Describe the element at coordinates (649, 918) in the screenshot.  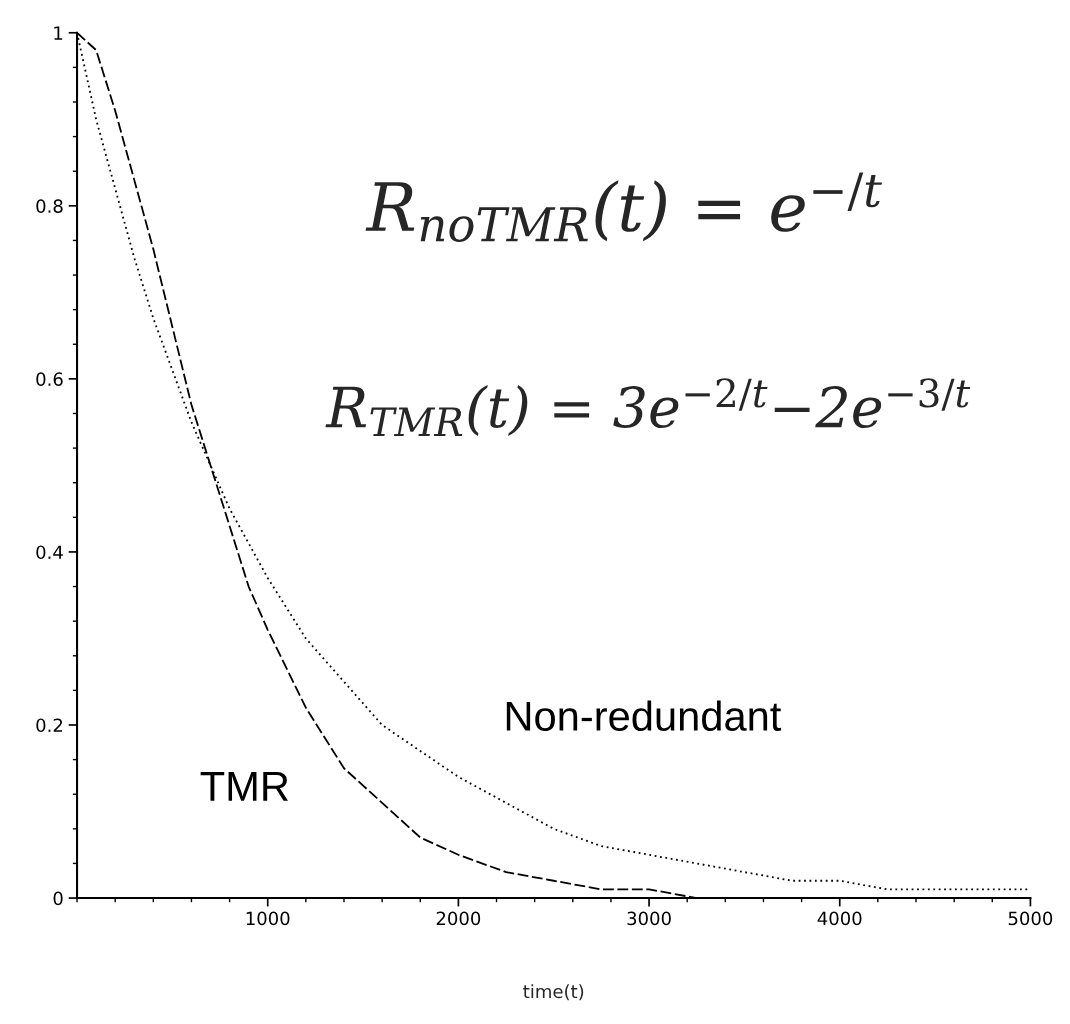
I see `x-tick-label: 3000` at that location.